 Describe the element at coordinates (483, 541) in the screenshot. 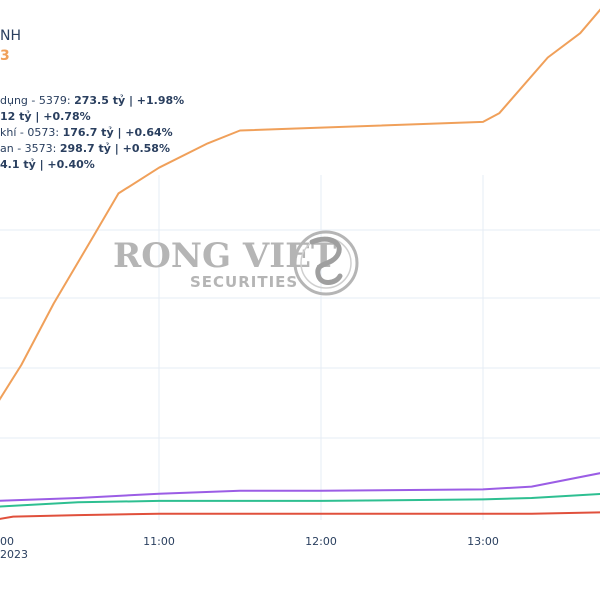

I see `x-tick-label: 13:00` at that location.